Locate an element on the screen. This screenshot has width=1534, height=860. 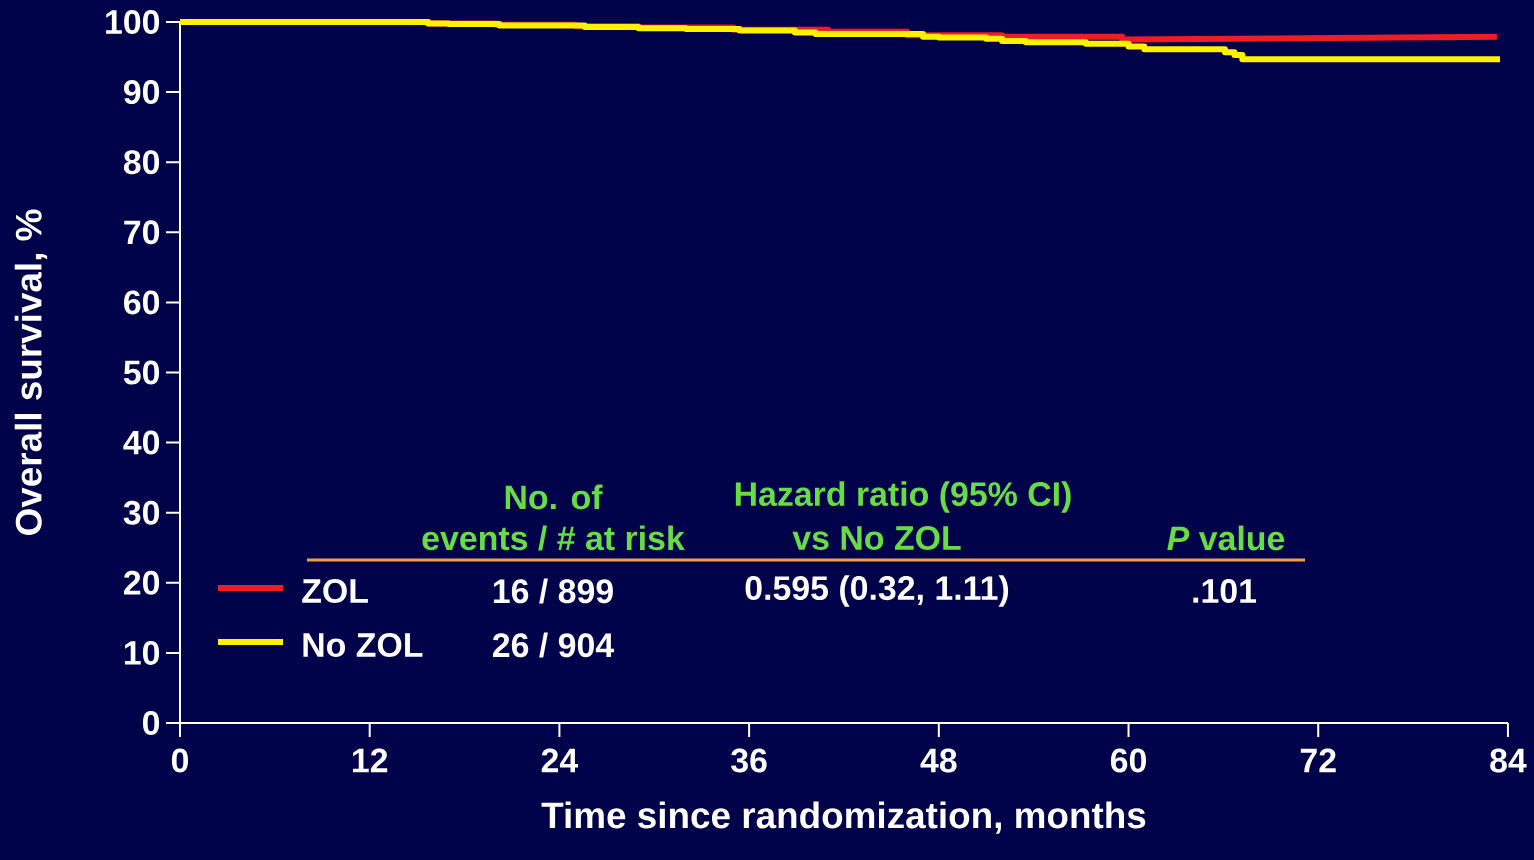
annotation: 0.595 (0.32, 1.11) is located at coordinates (877, 591).